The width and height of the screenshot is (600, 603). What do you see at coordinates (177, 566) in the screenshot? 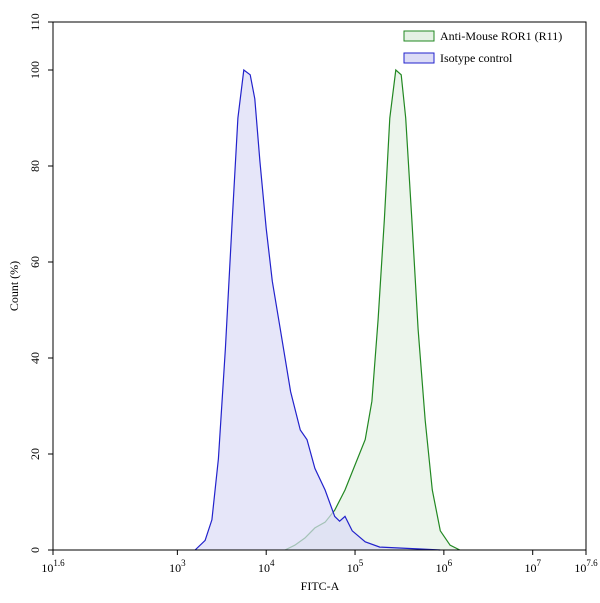
I see `x-tick-label: 10³` at bounding box center [177, 566].